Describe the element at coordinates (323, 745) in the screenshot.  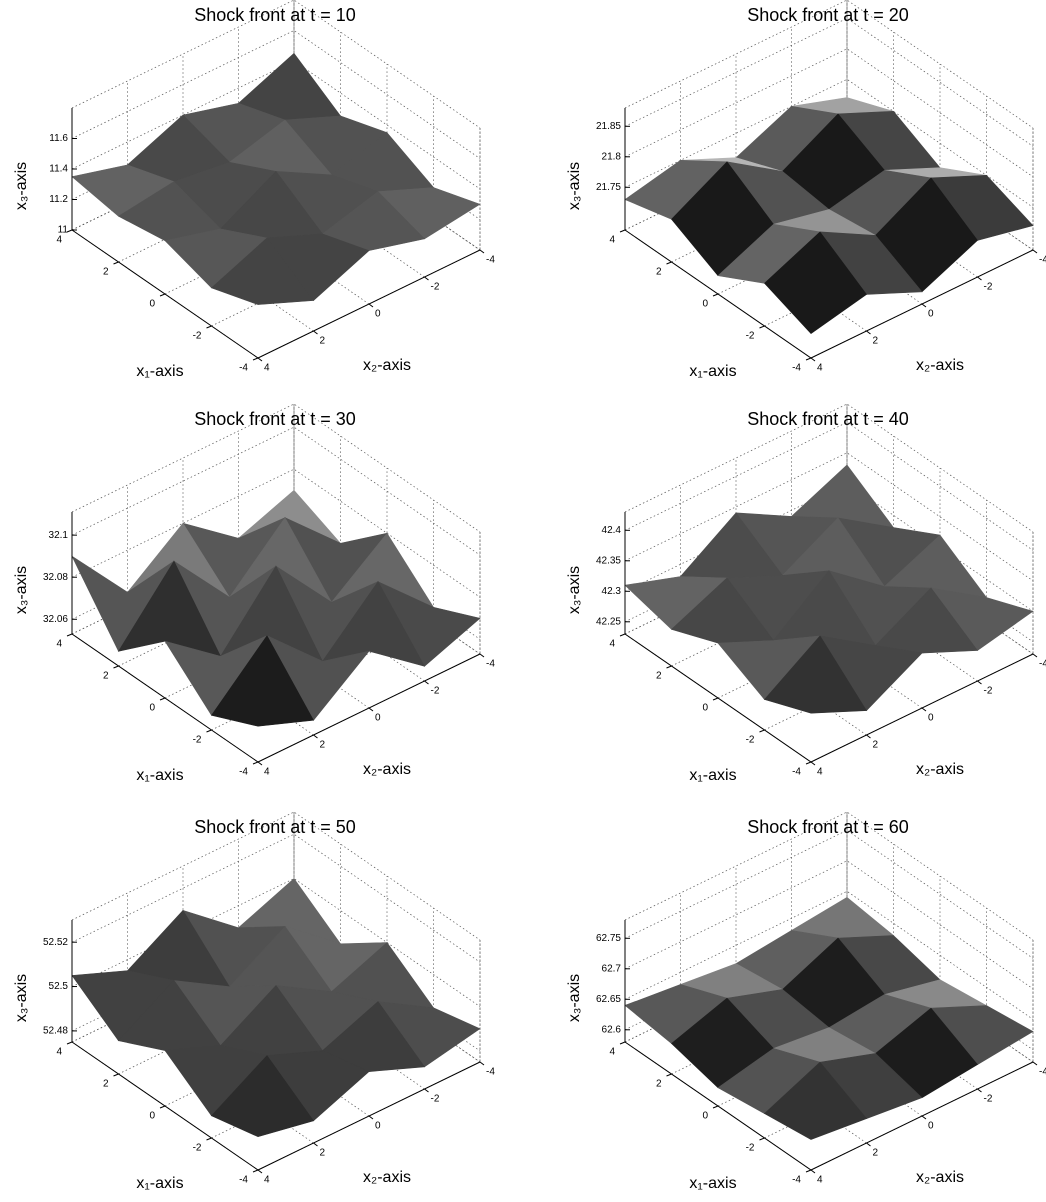
I see `y-tick-label: 2` at that location.